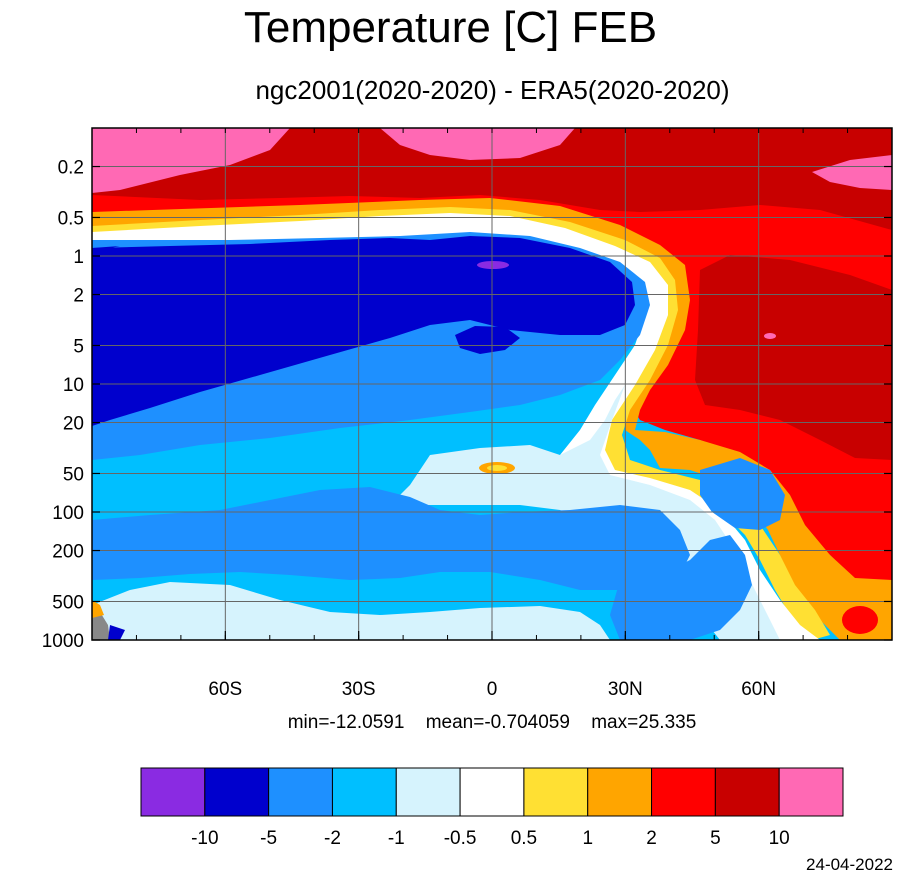 This screenshot has width=901, height=882. I want to click on region-very-light-blue-bottom, so click(351, 611).